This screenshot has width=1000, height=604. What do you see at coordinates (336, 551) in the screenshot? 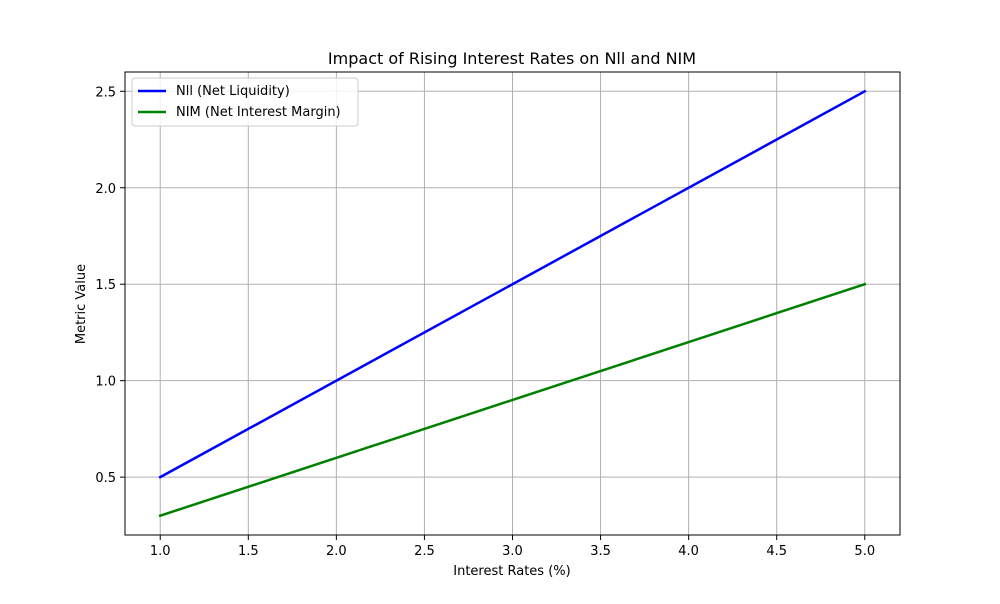
I see `x-tick-label: 2.0` at bounding box center [336, 551].